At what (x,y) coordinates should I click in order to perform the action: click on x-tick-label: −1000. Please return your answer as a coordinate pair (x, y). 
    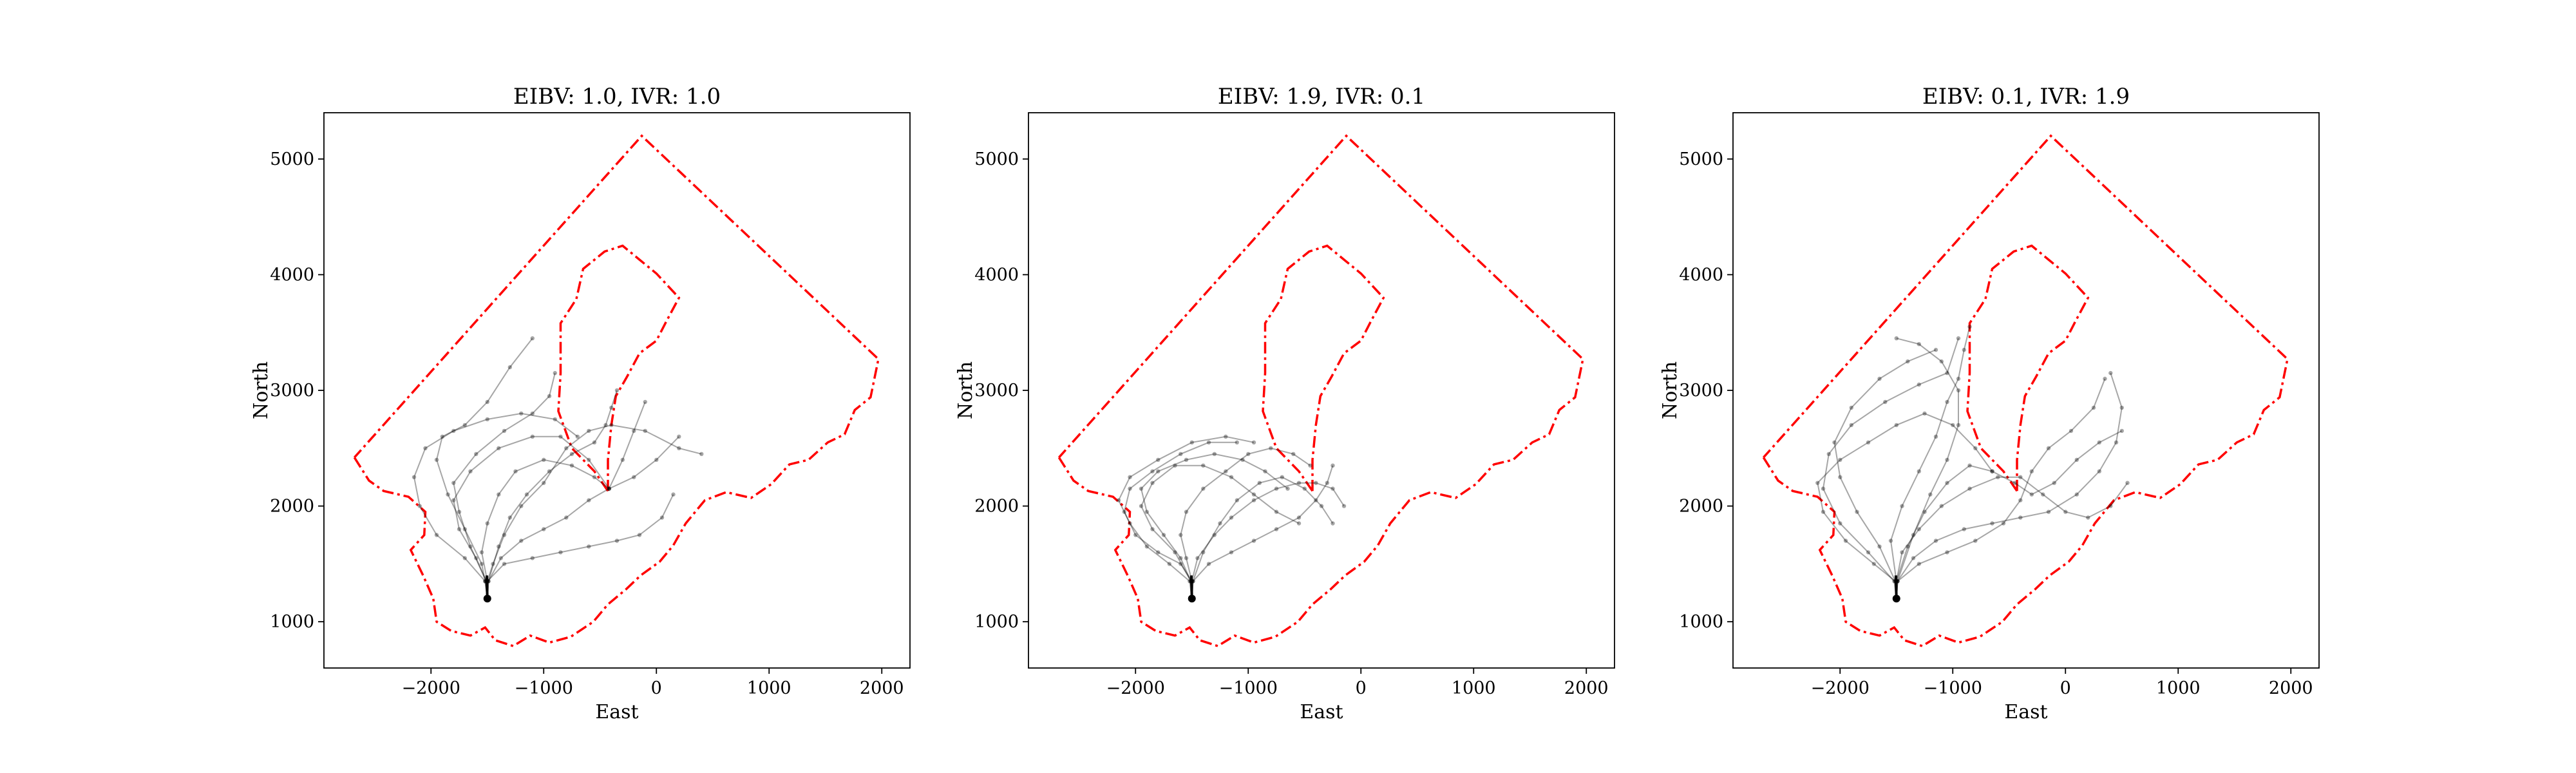
    Looking at the image, I should click on (1953, 688).